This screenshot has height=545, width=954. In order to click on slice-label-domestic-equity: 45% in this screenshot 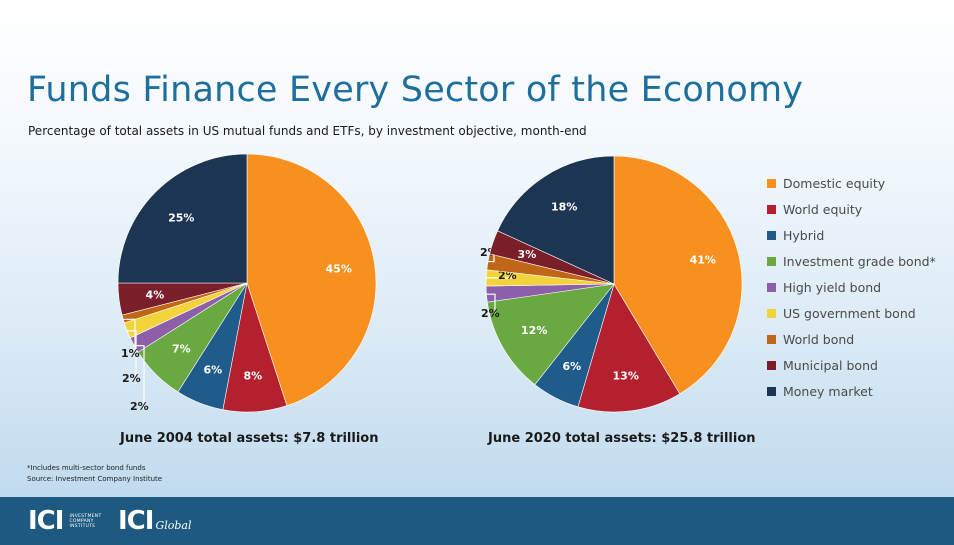, I will do `click(339, 269)`.